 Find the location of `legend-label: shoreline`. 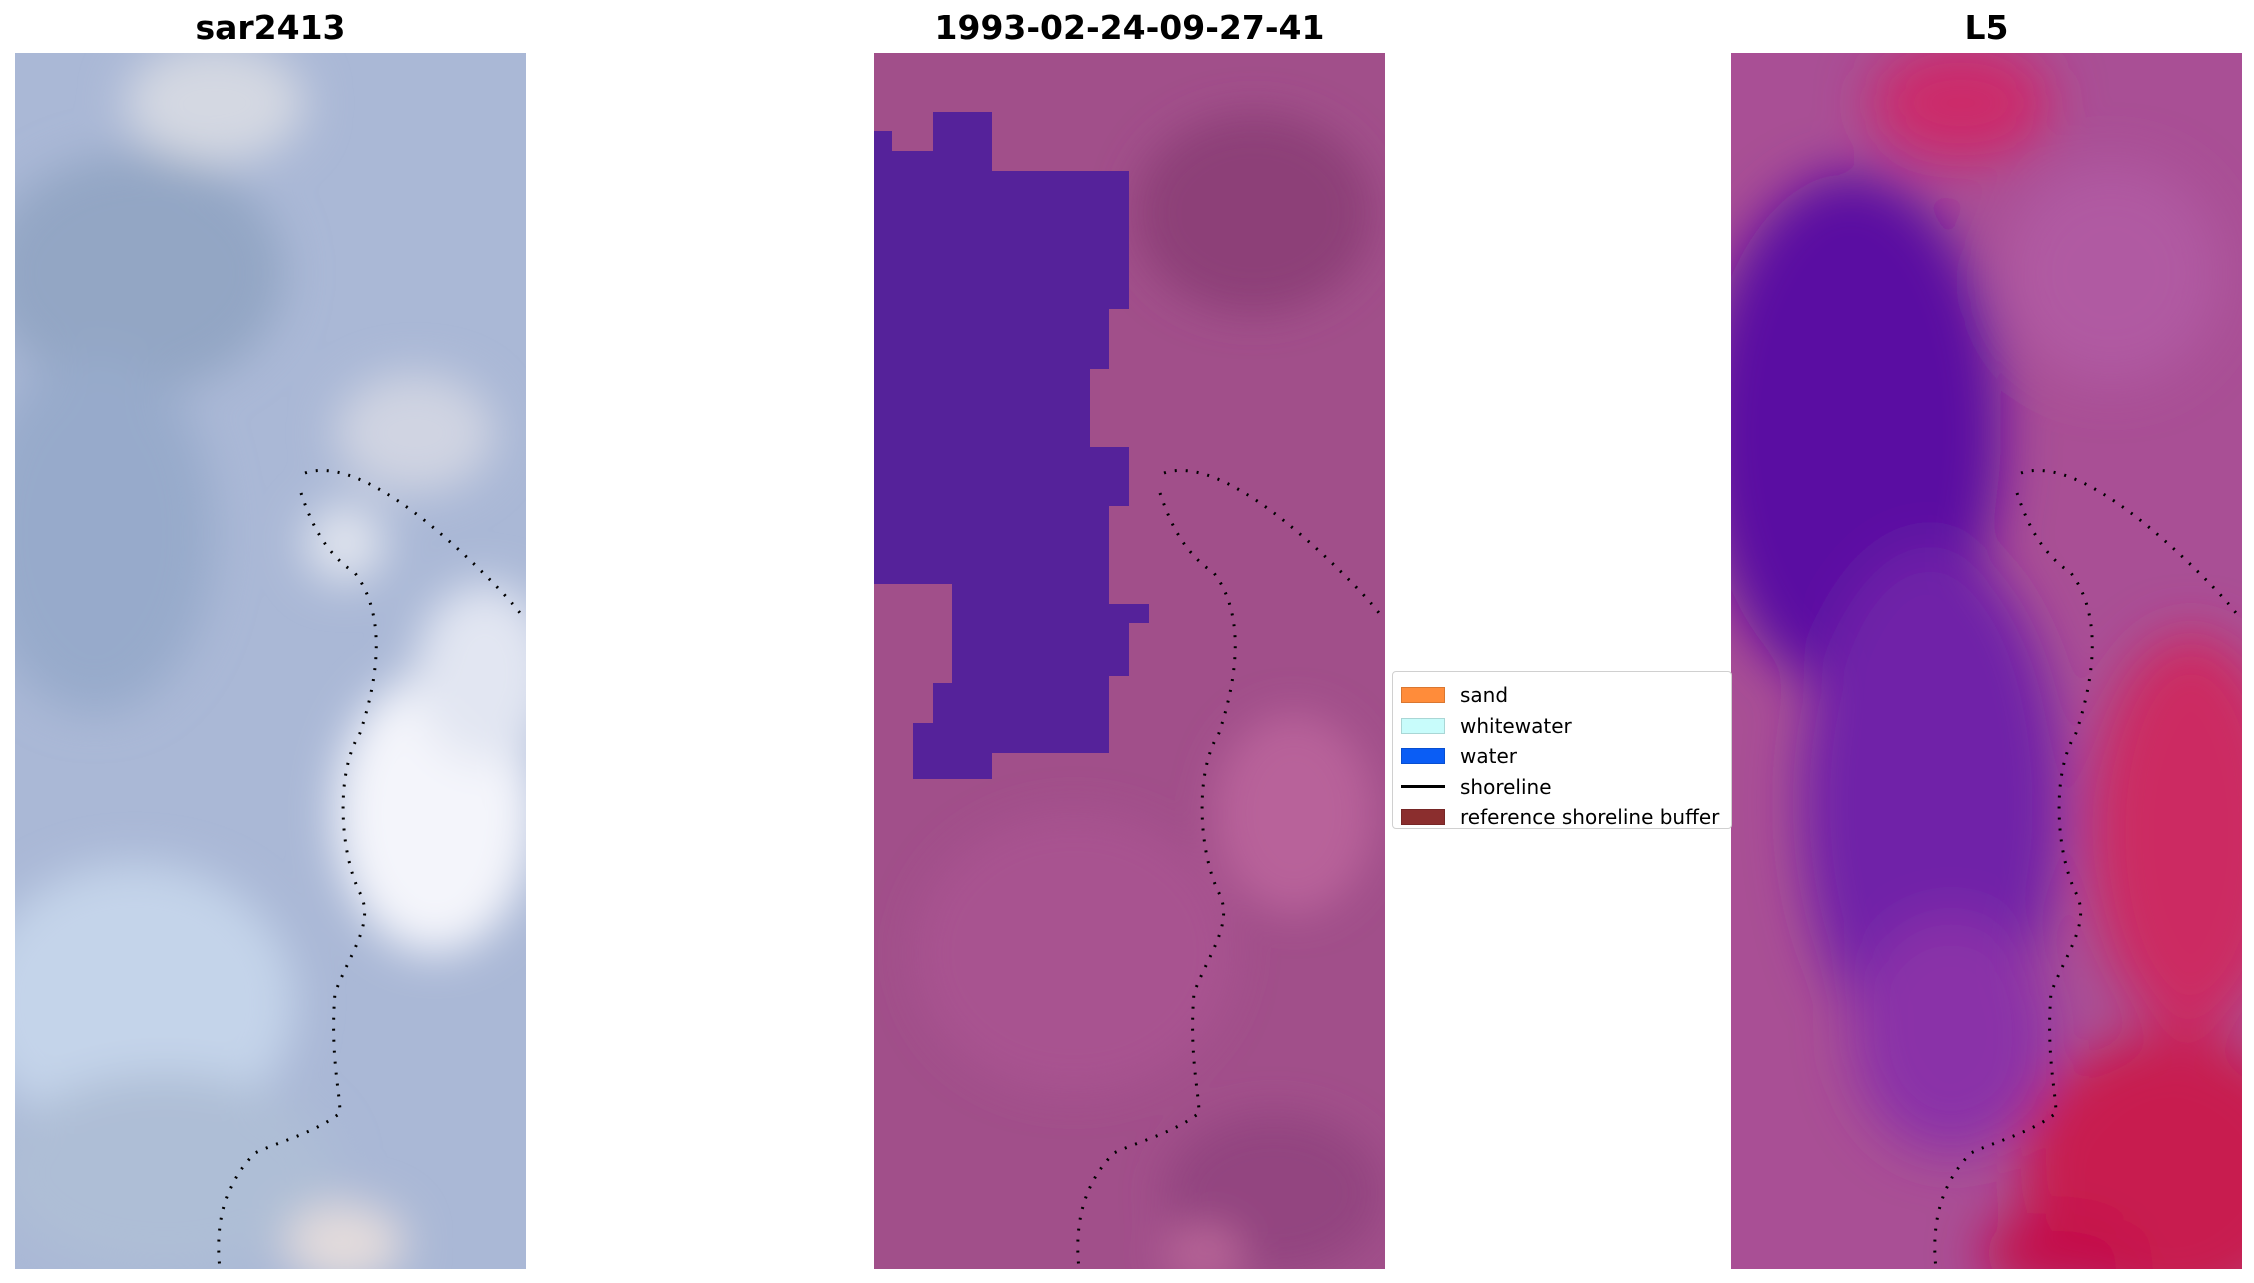

legend-label: shoreline is located at coordinates (1506, 786).